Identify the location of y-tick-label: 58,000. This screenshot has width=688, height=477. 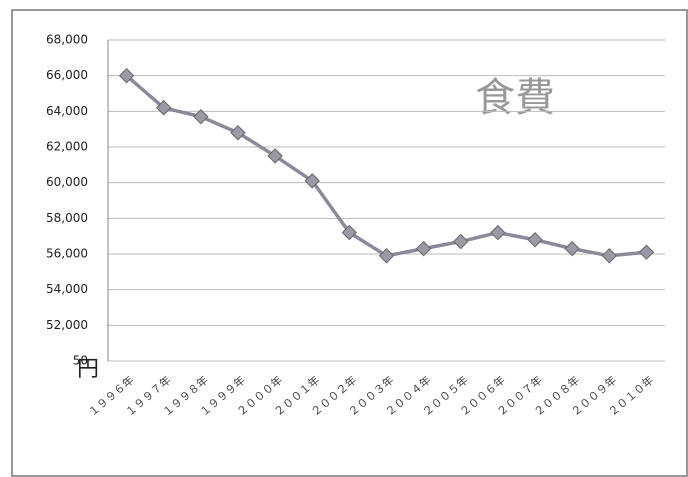
(67, 218).